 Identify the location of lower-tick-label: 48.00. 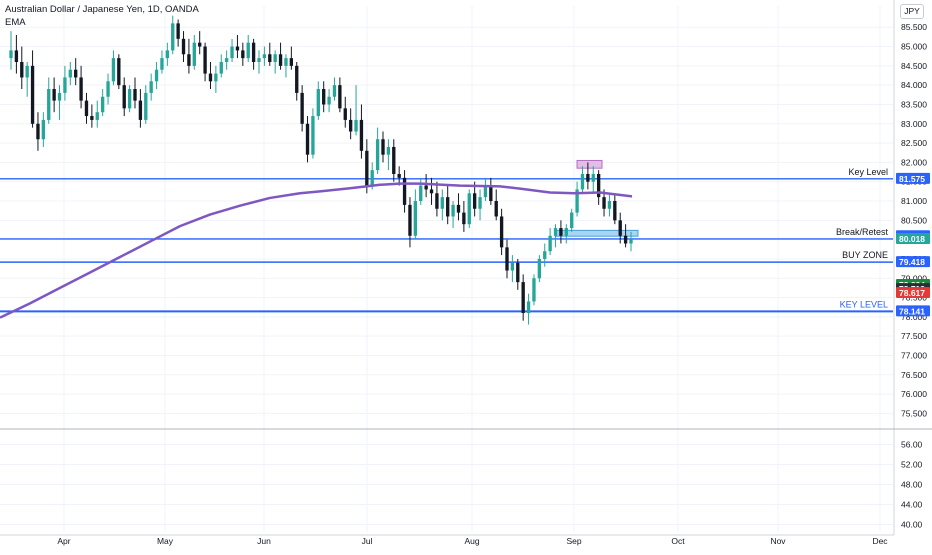
(912, 485).